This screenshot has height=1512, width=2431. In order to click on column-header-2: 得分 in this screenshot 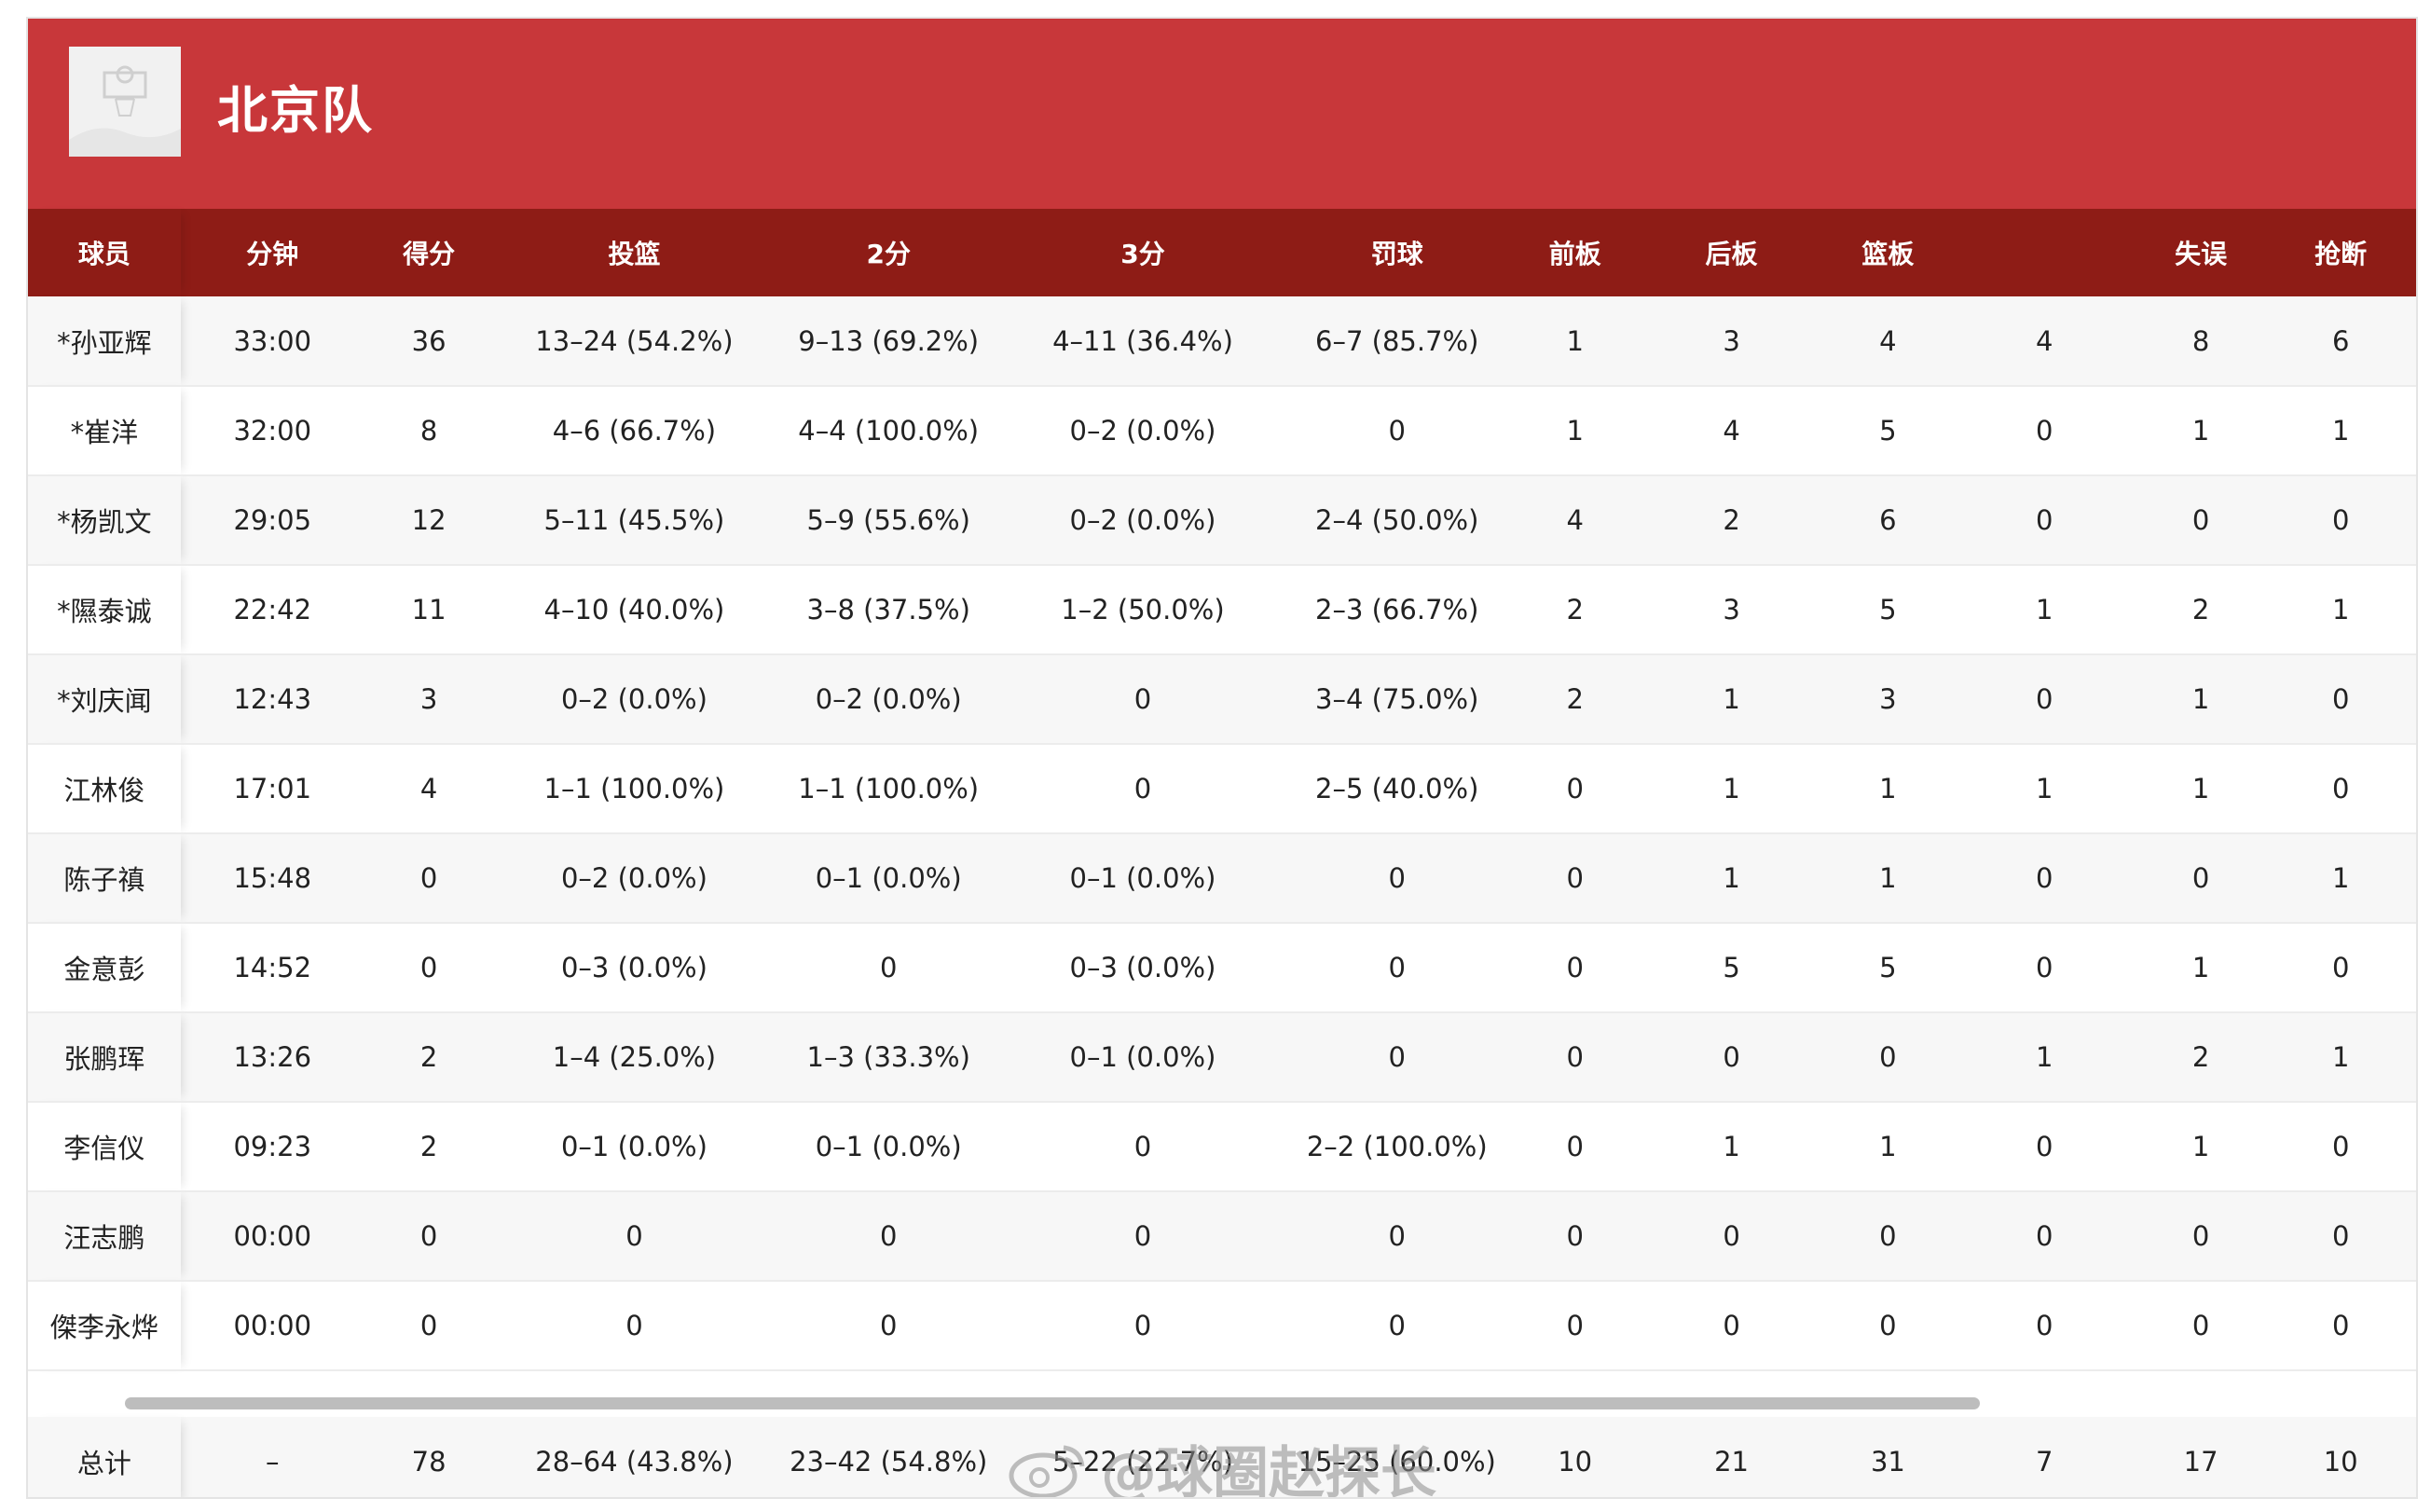, I will do `click(429, 254)`.